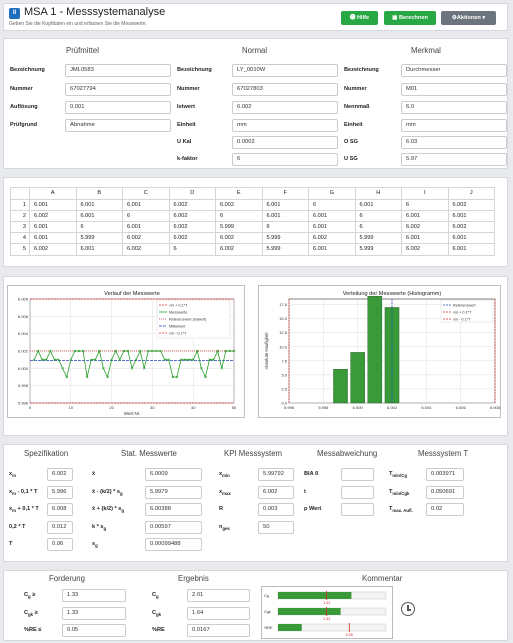 The image size is (513, 643). Describe the element at coordinates (454, 125) in the screenshot. I see `mk-einheit-input: mm` at that location.